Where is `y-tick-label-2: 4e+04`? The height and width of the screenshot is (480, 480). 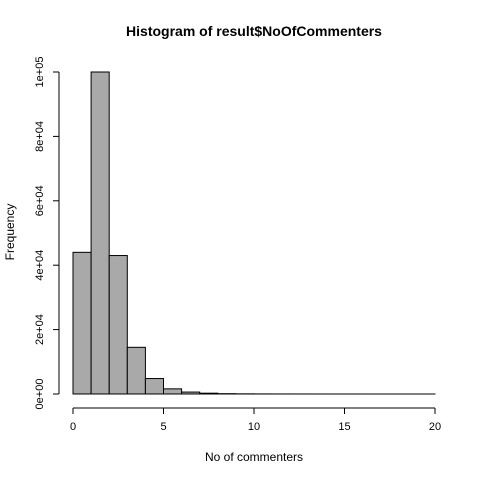 y-tick-label-2: 4e+04 is located at coordinates (40, 265).